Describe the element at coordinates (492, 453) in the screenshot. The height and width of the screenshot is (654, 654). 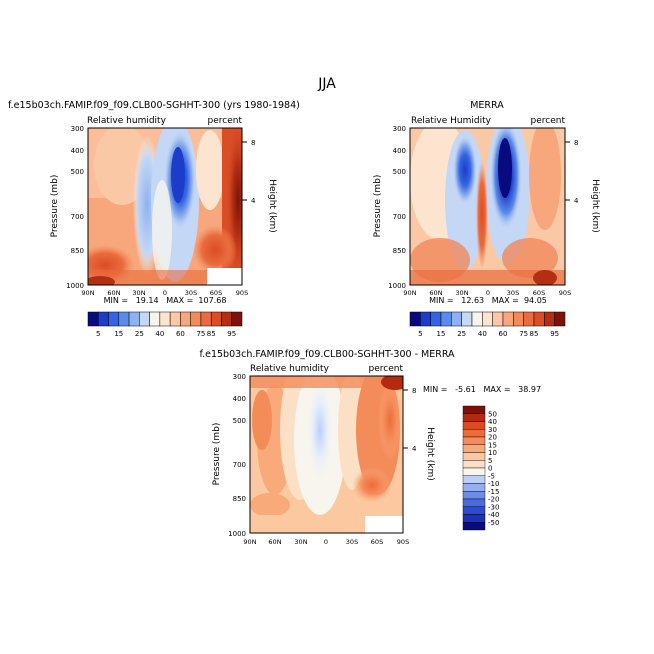
I see `colorbar-label: 10` at that location.